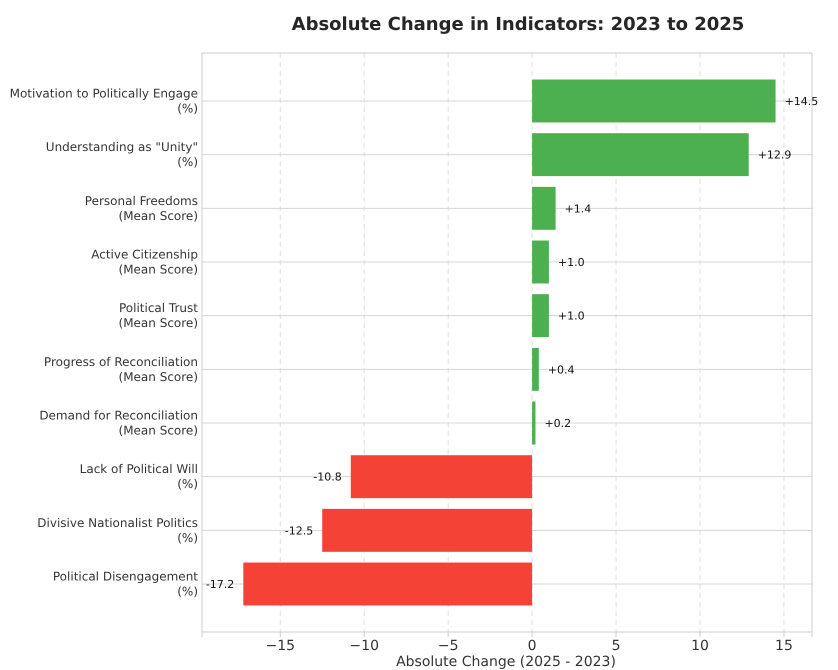 Image resolution: width=838 pixels, height=670 pixels. Describe the element at coordinates (506, 662) in the screenshot. I see `x-axis-title: Absolute Change (2025 - 2023)` at that location.